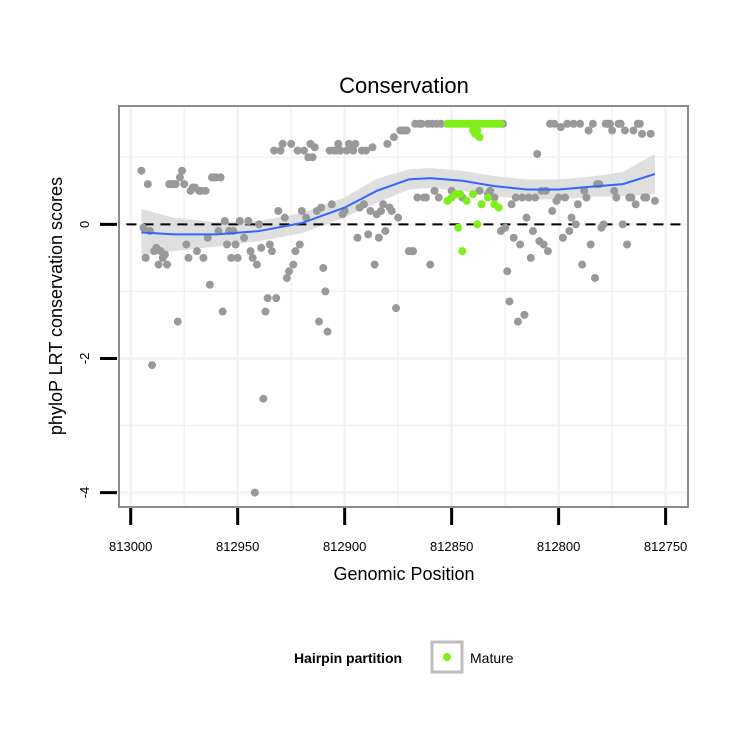 This screenshot has width=750, height=750. Describe the element at coordinates (237, 546) in the screenshot. I see `x-tick-label: 812950` at that location.